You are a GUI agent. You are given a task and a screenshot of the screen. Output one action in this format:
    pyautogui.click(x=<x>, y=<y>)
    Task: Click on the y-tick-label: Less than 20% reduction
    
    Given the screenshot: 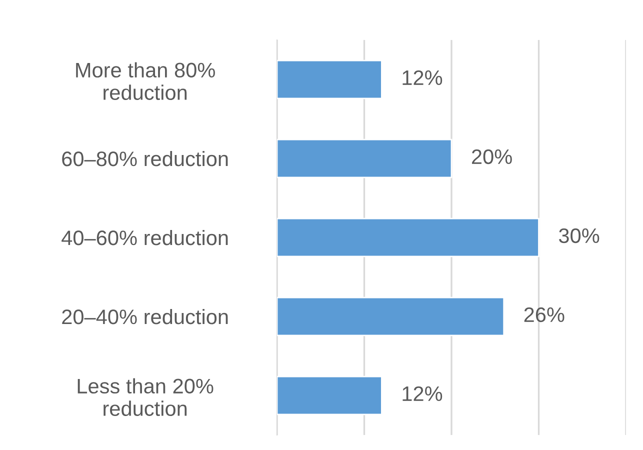 What is the action you would take?
    pyautogui.click(x=146, y=397)
    